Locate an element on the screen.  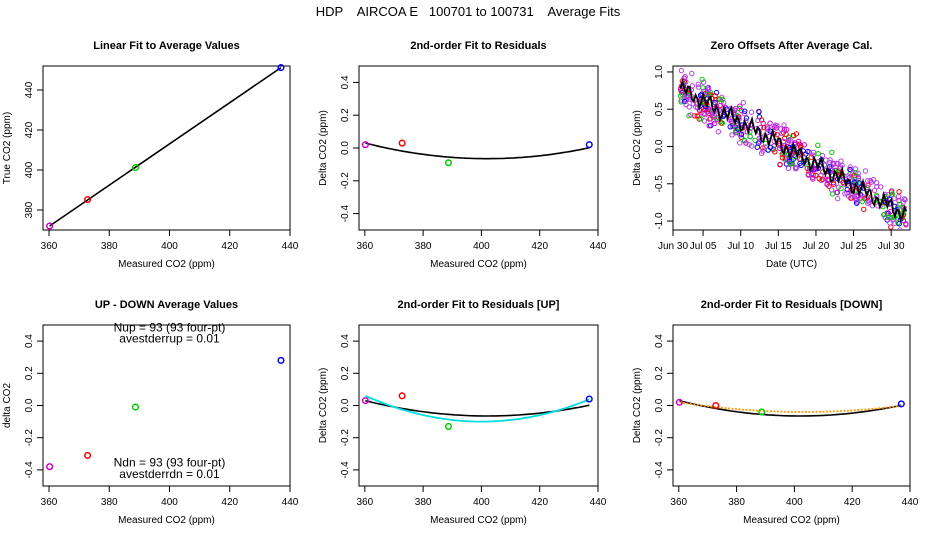
x-tick-label: Jul 10 is located at coordinates (740, 246).